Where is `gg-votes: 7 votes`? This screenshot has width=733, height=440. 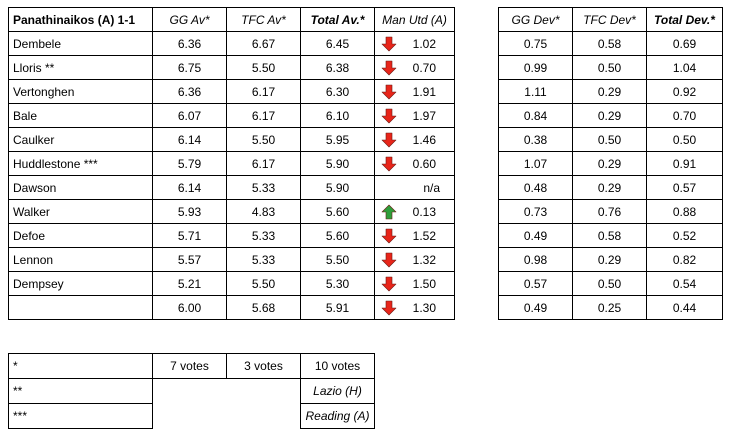
gg-votes: 7 votes is located at coordinates (189, 366).